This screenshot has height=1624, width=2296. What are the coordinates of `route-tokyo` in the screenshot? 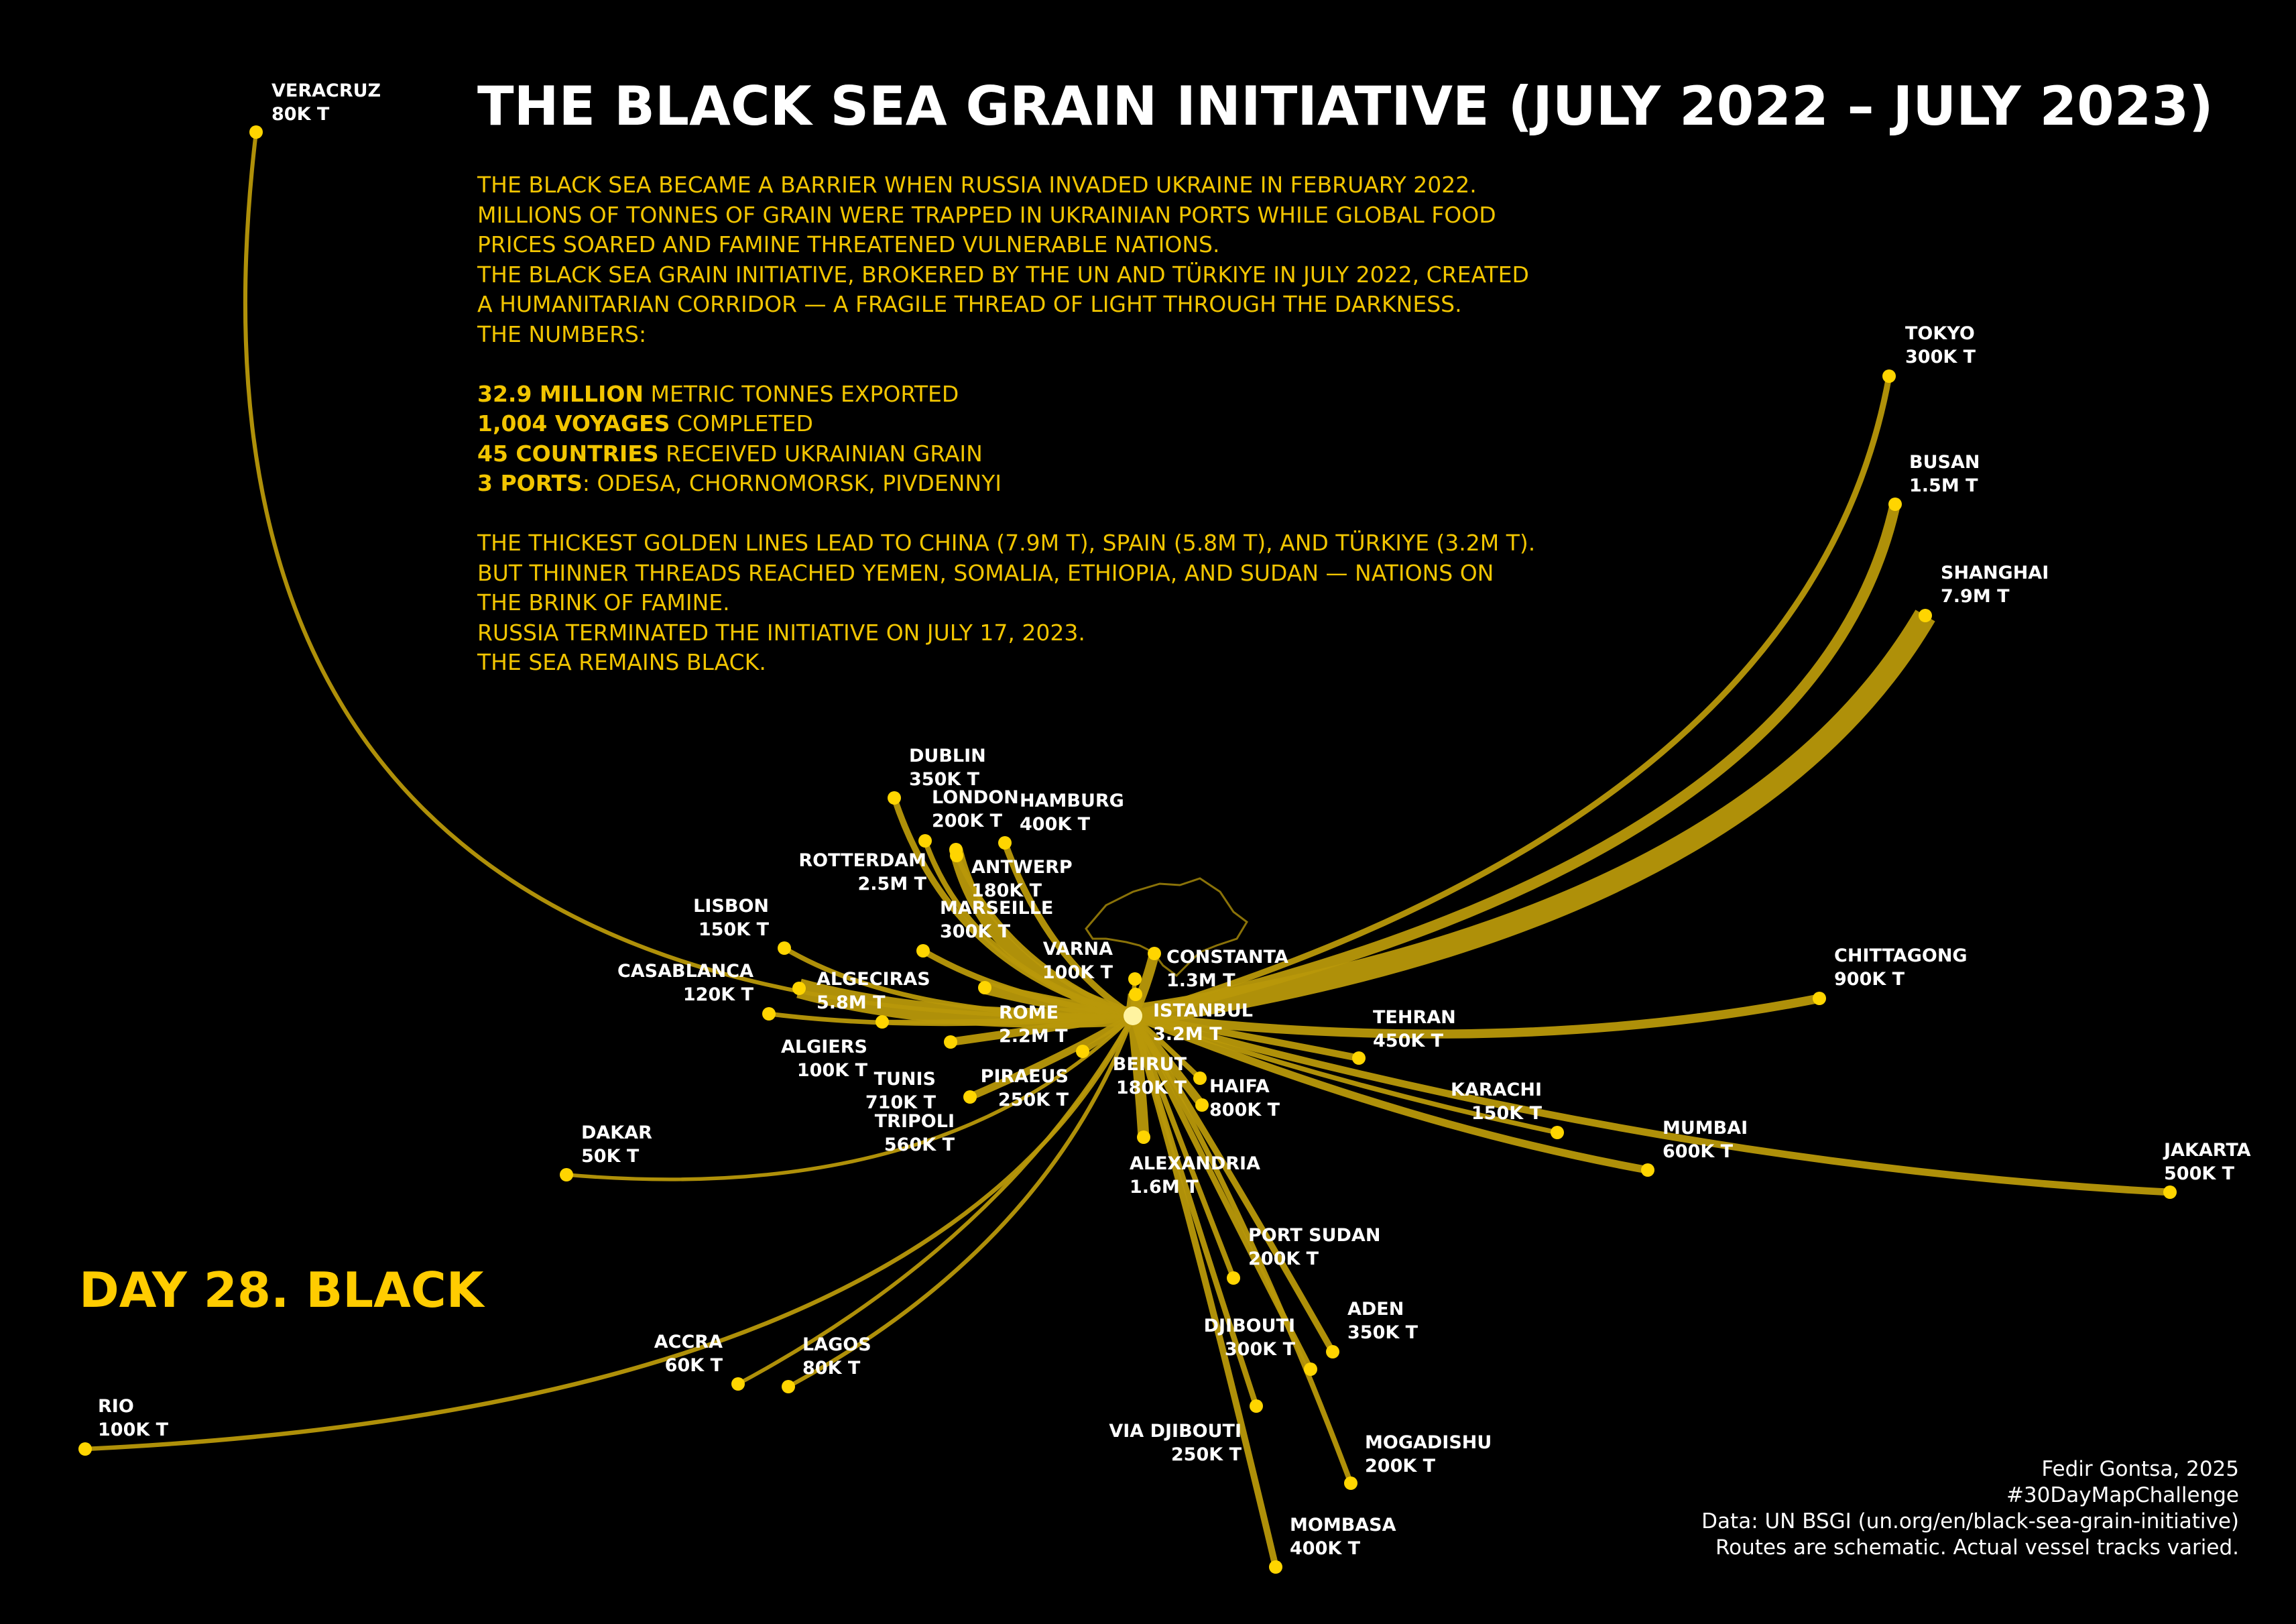 It's located at (1512, 697).